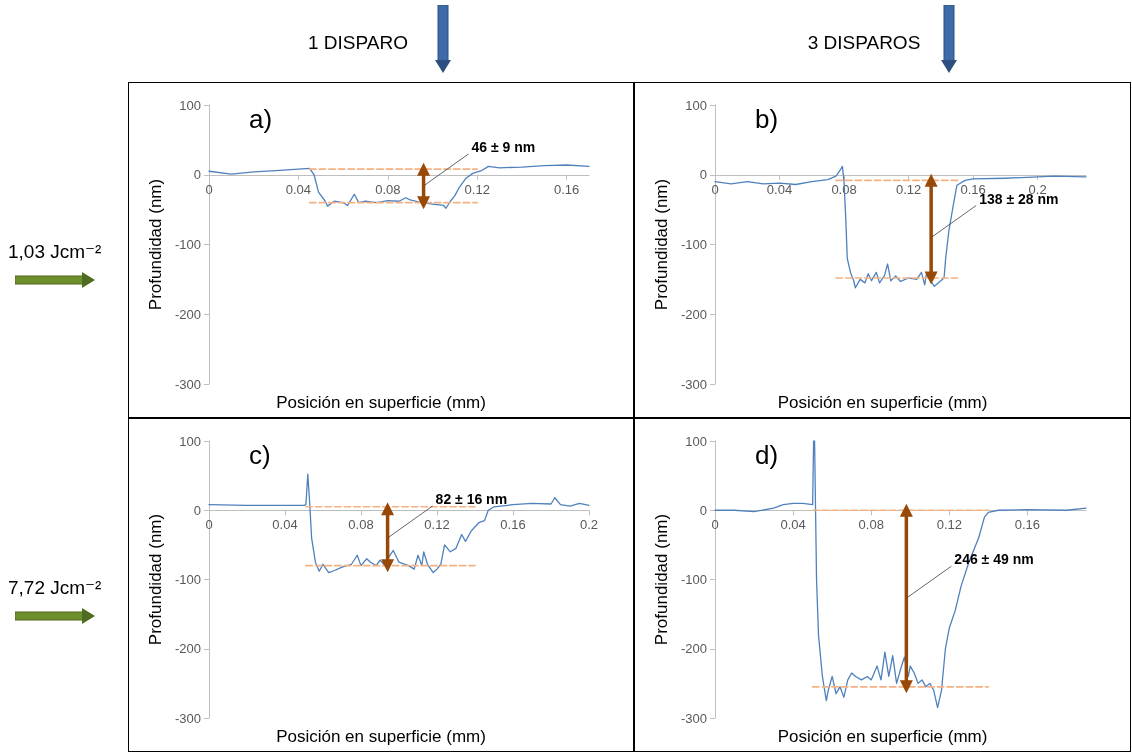 This screenshot has width=1132, height=753. What do you see at coordinates (261, 119) in the screenshot?
I see `chart-title: a)` at bounding box center [261, 119].